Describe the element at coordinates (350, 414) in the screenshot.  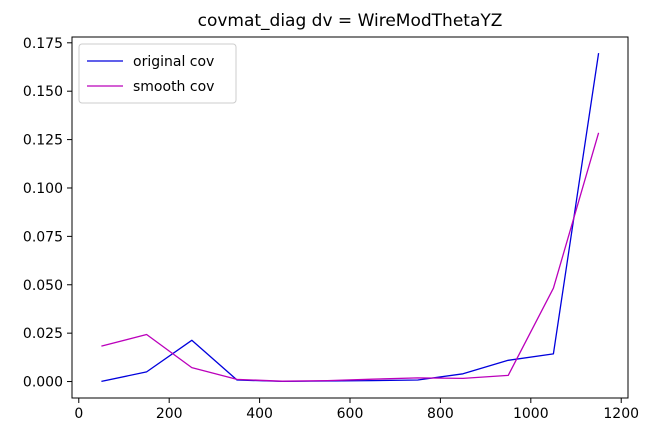
I see `x-tick-label: 600` at that location.